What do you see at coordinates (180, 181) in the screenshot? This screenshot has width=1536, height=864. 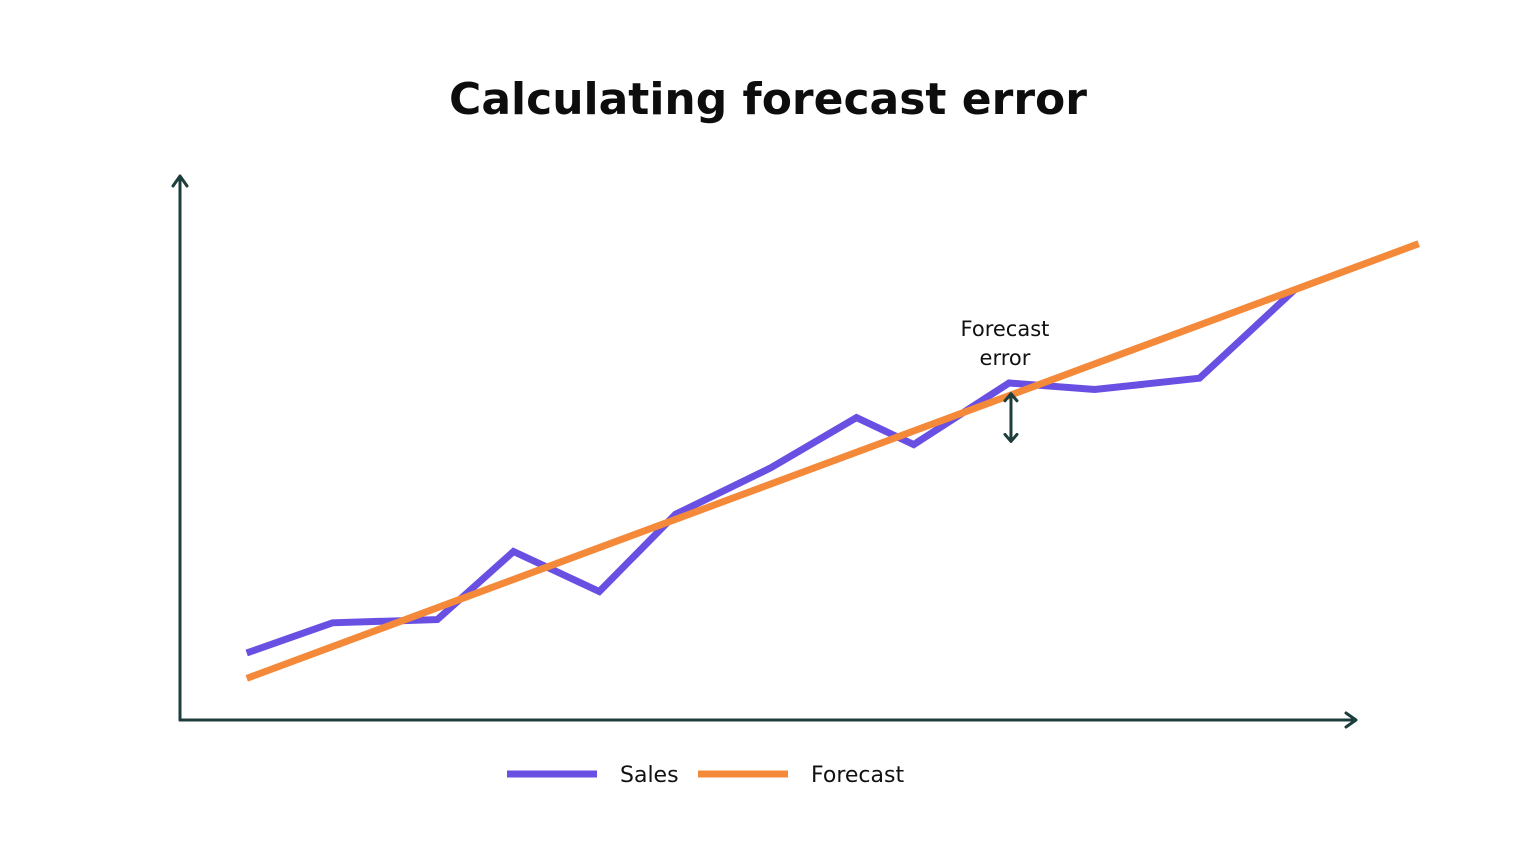 I see `y-axis-arrowhead` at bounding box center [180, 181].